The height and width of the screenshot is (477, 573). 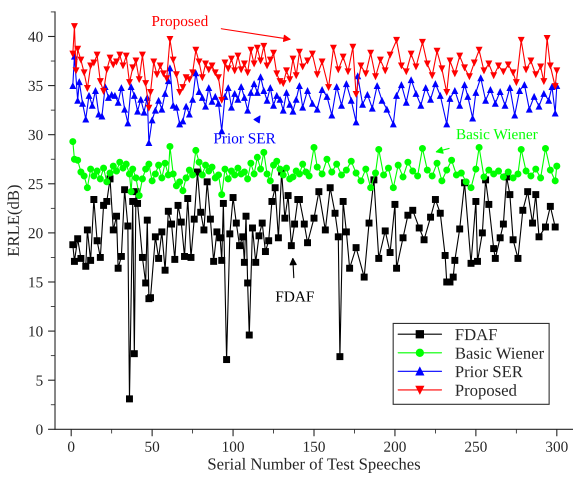 I want to click on y-tick-label: 30, so click(x=35, y=135).